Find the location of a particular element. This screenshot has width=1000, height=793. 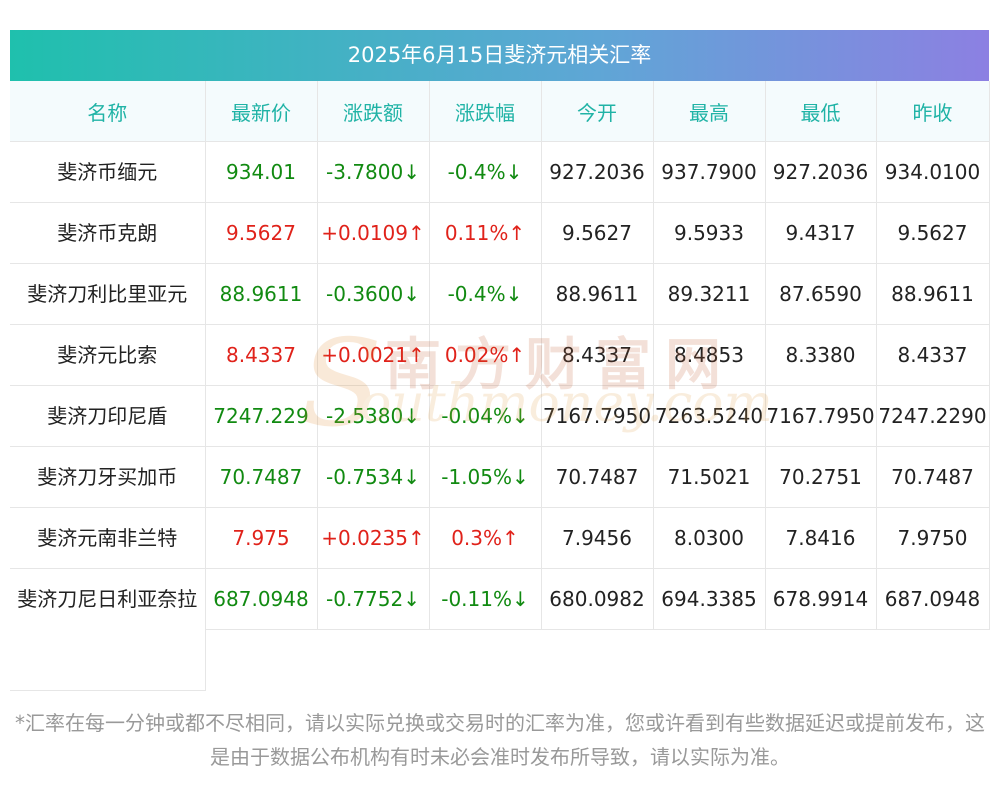

cell-open: 7167.7950 is located at coordinates (597, 416).